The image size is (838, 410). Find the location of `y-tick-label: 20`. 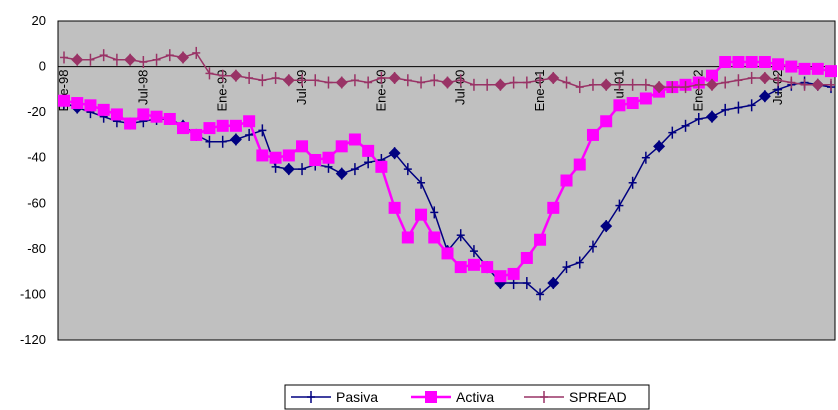

y-tick-label: 20 is located at coordinates (39, 20).